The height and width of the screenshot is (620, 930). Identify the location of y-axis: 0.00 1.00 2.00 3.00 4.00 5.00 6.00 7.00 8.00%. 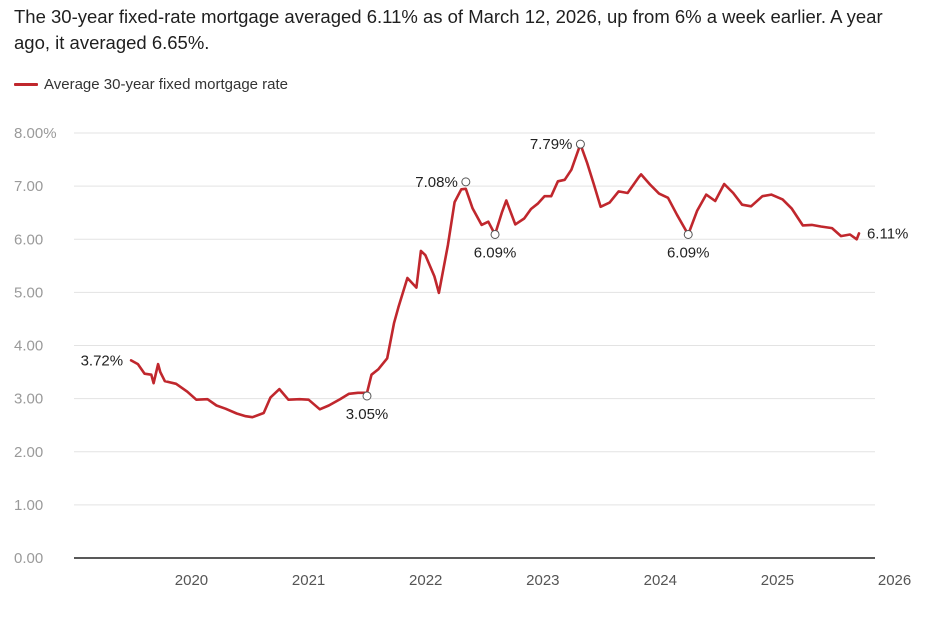
(35, 346).